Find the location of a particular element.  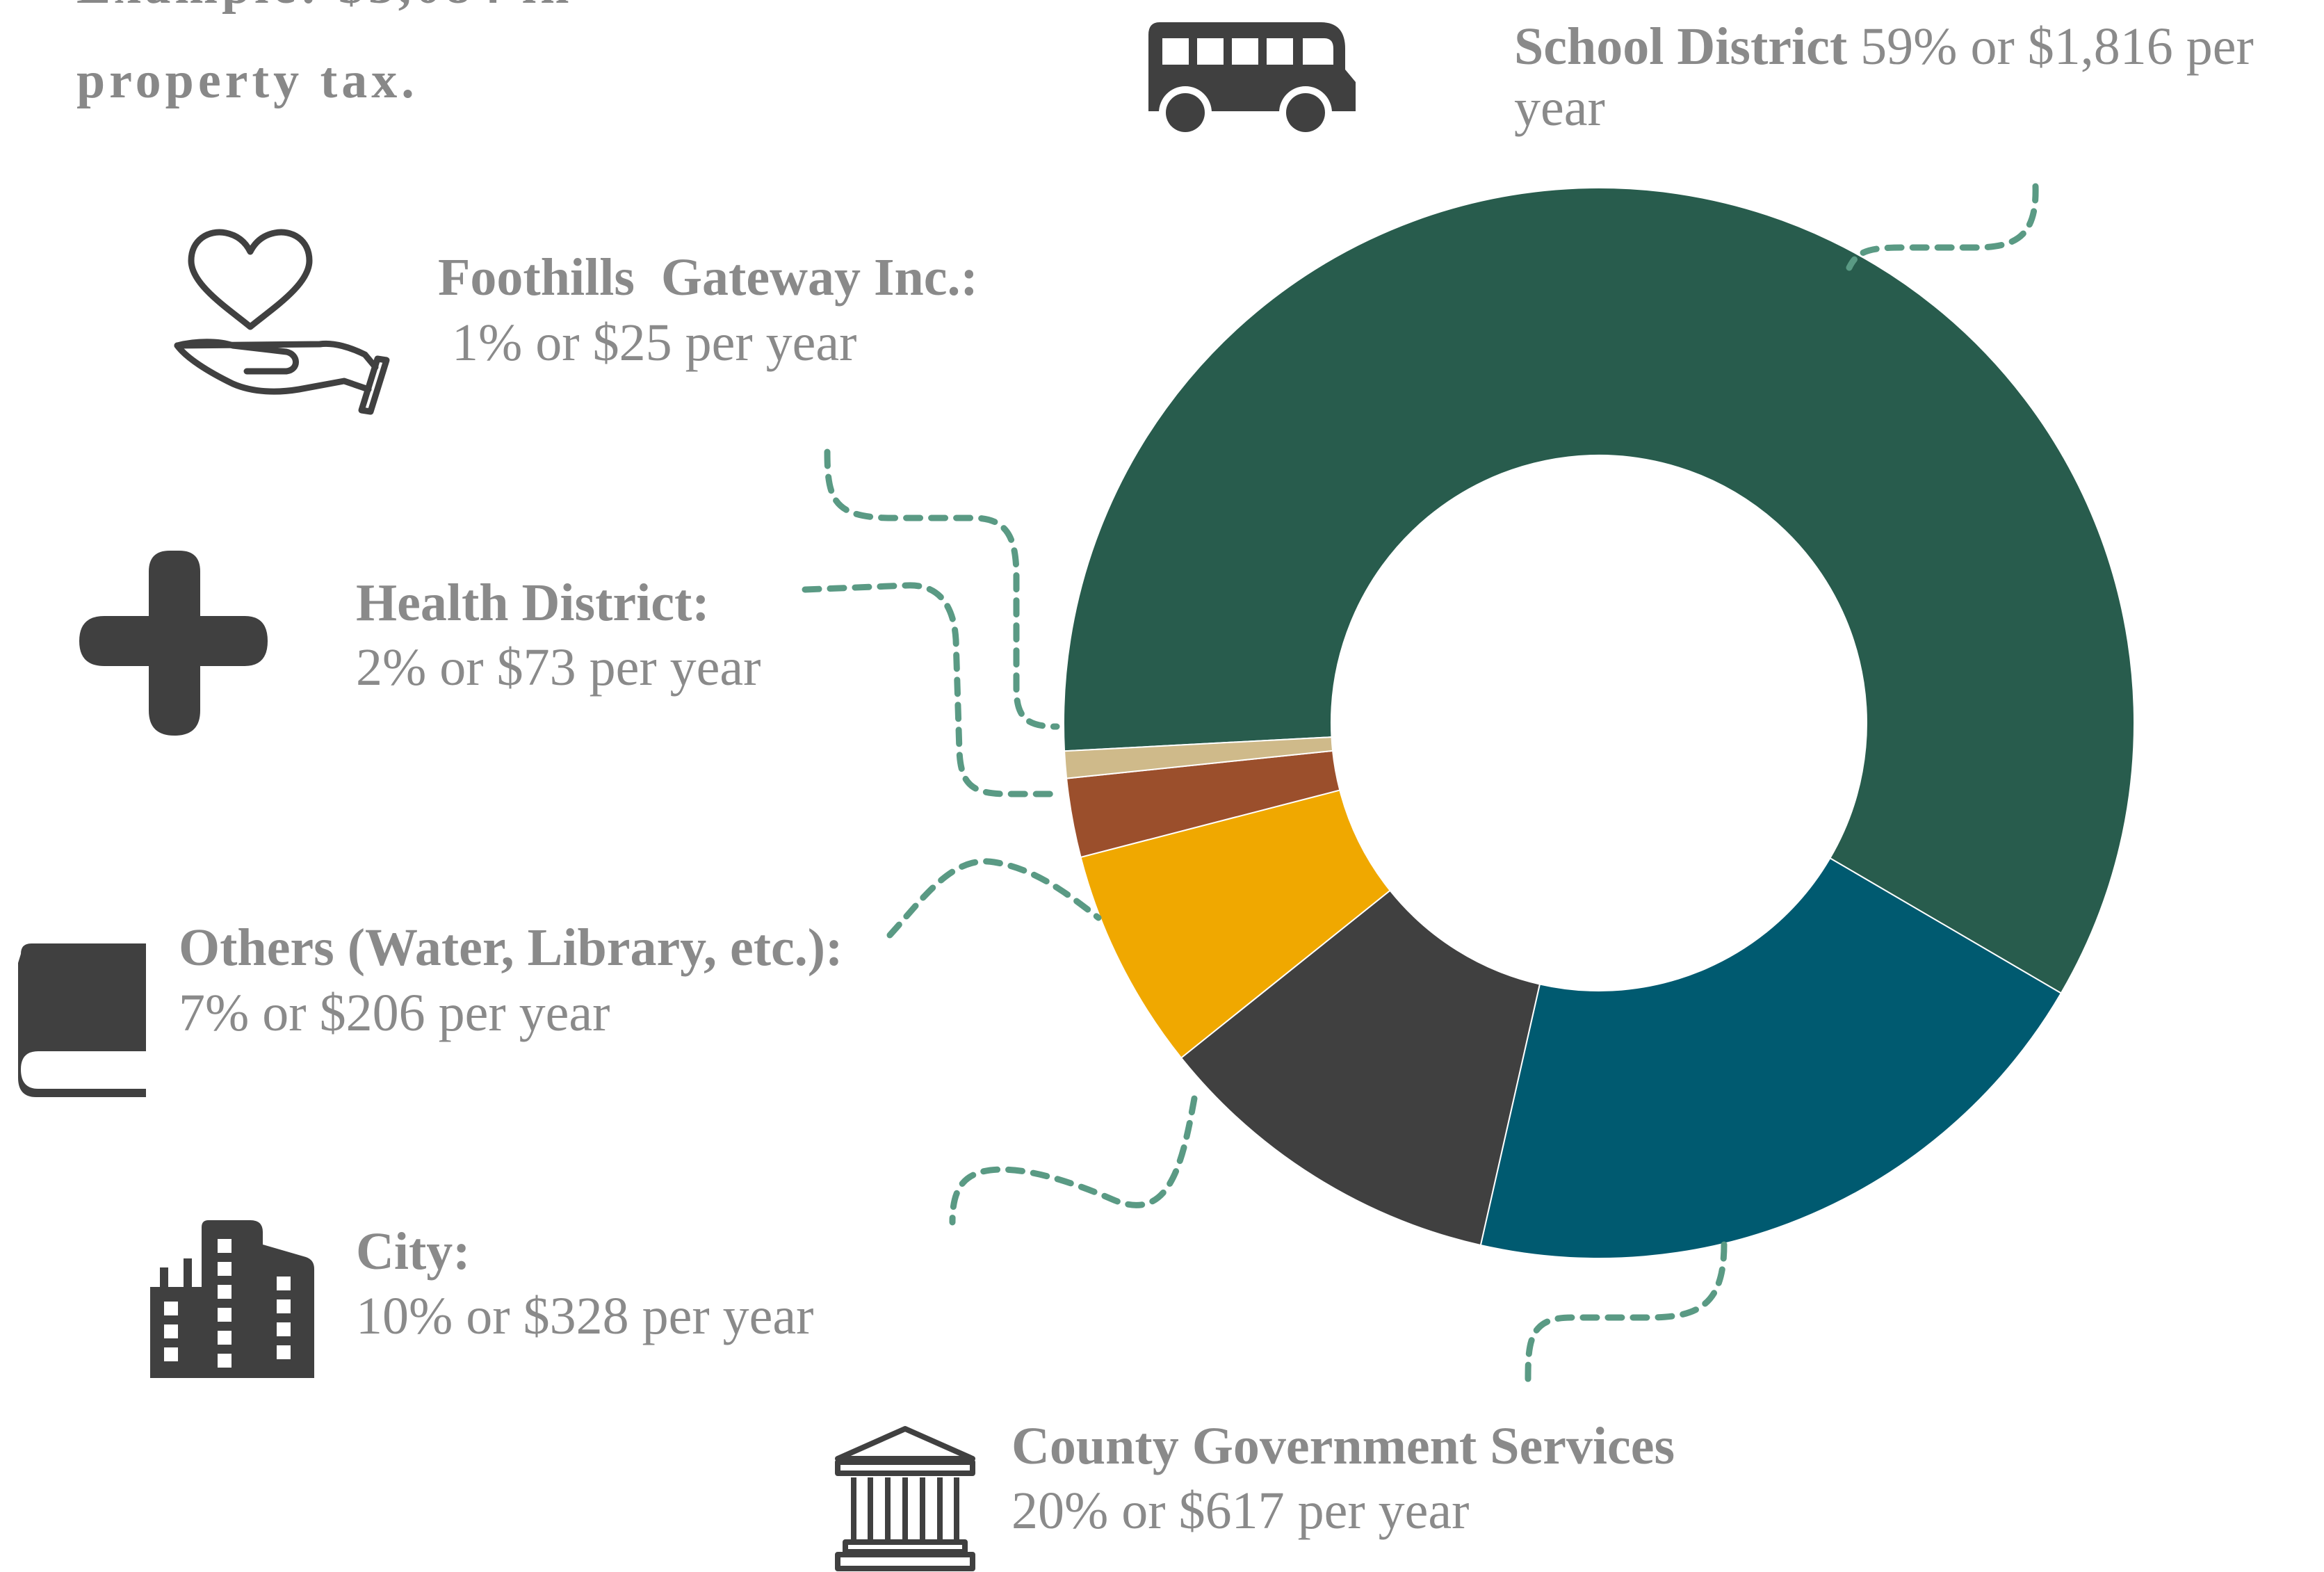

label-school-gap is located at coordinates (1853, 46).